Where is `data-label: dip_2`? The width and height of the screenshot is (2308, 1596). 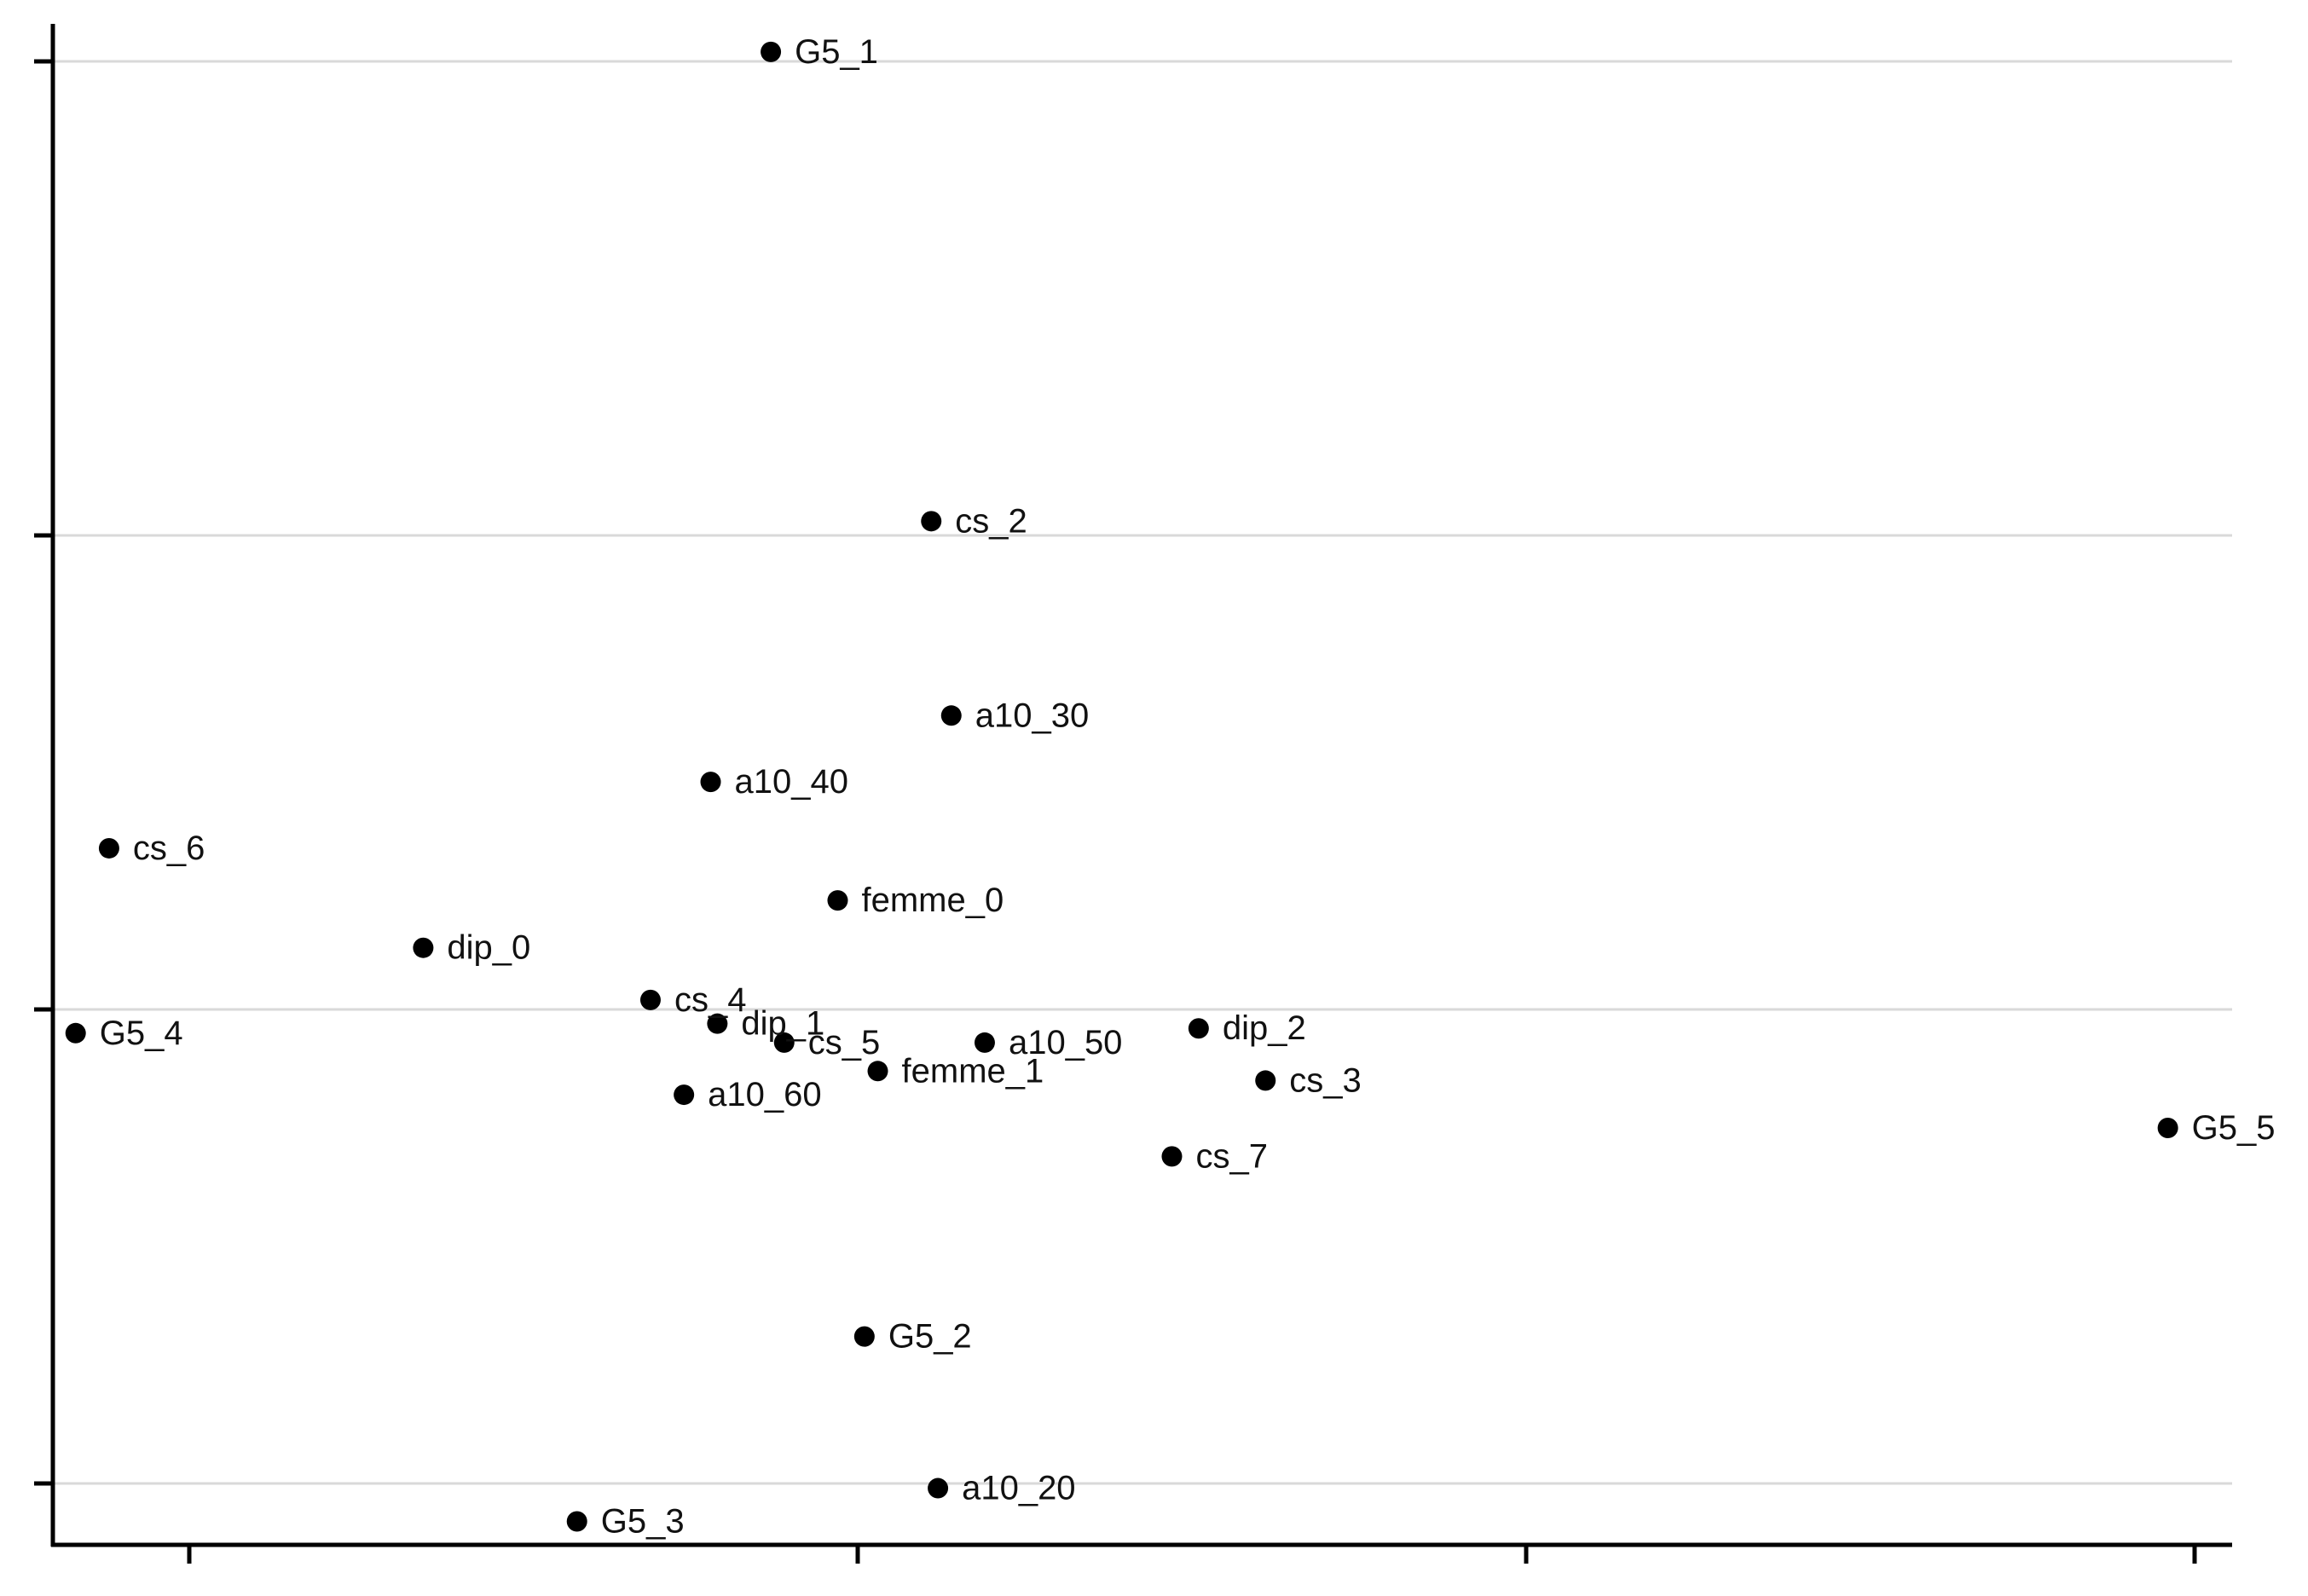
data-label: dip_2 is located at coordinates (1264, 1028).